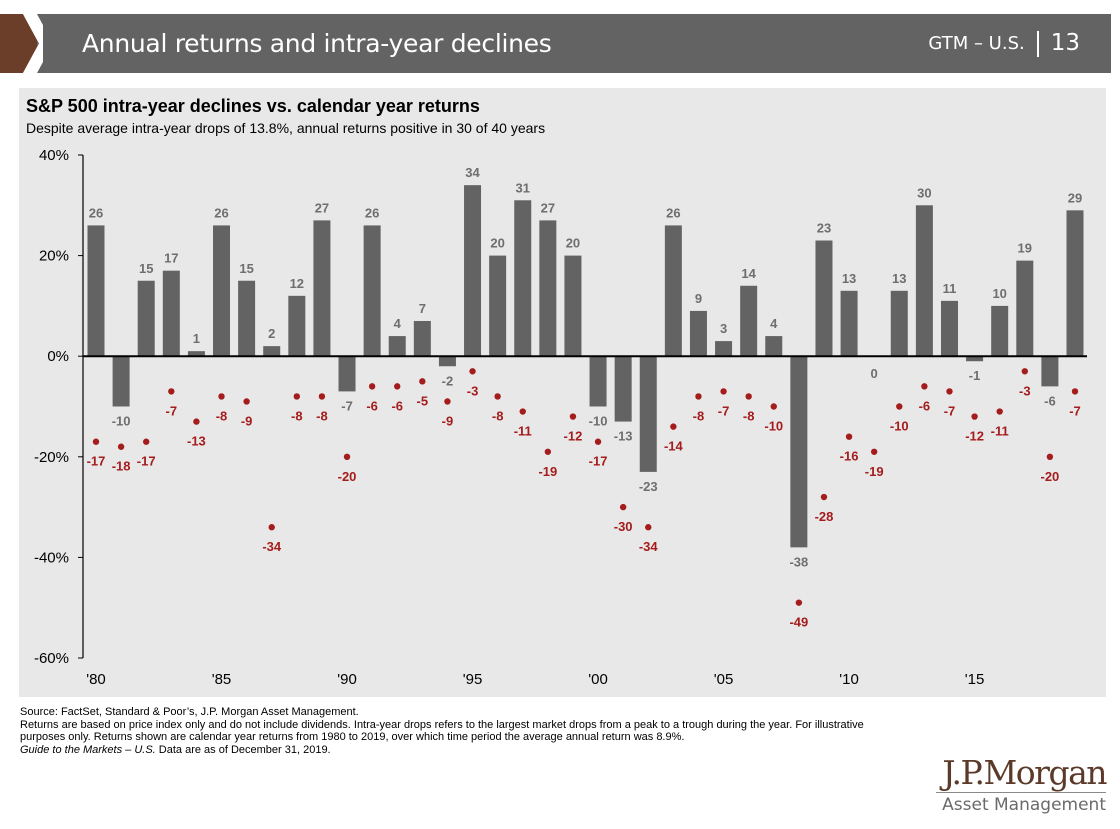  Describe the element at coordinates (247, 420) in the screenshot. I see `decline-label: -9` at that location.